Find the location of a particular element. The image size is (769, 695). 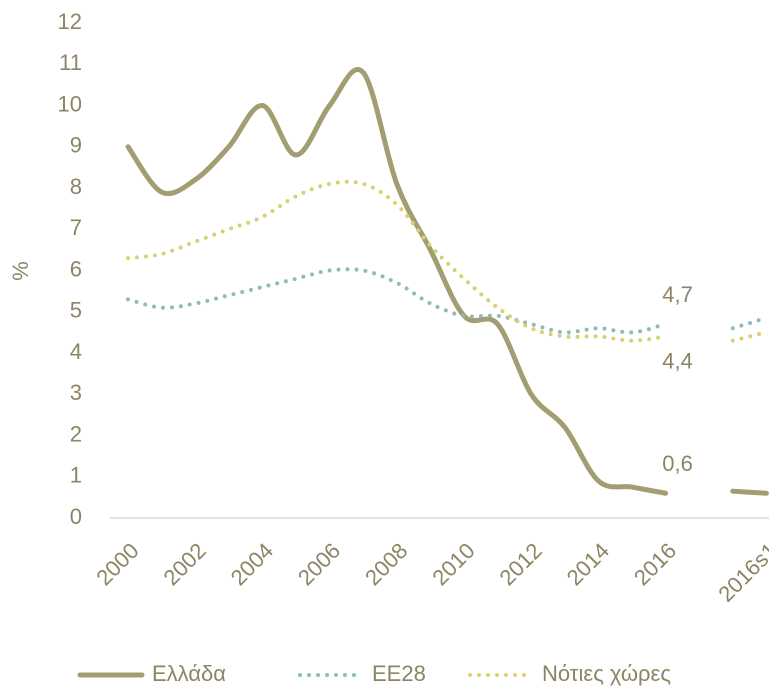

legend-label: Ελλάδα is located at coordinates (189, 673).